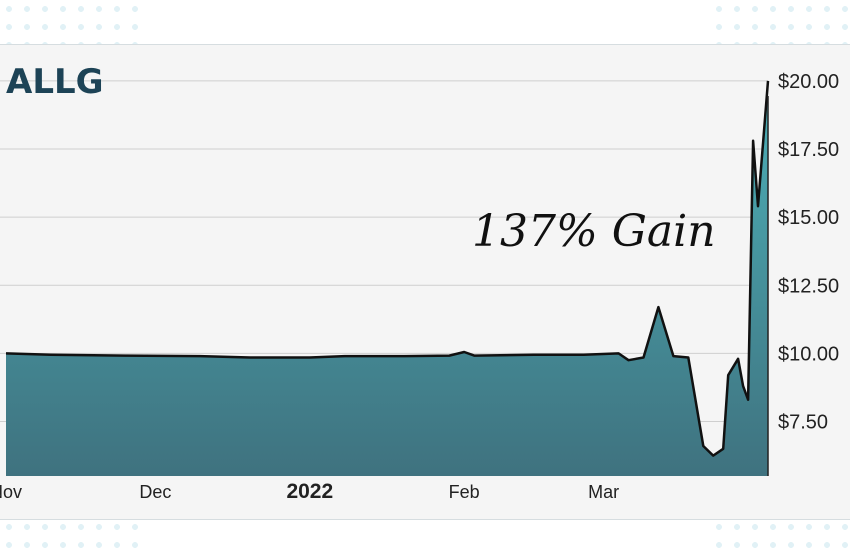 This screenshot has width=850, height=560. What do you see at coordinates (309, 491) in the screenshot?
I see `x-tick-label: 2022` at bounding box center [309, 491].